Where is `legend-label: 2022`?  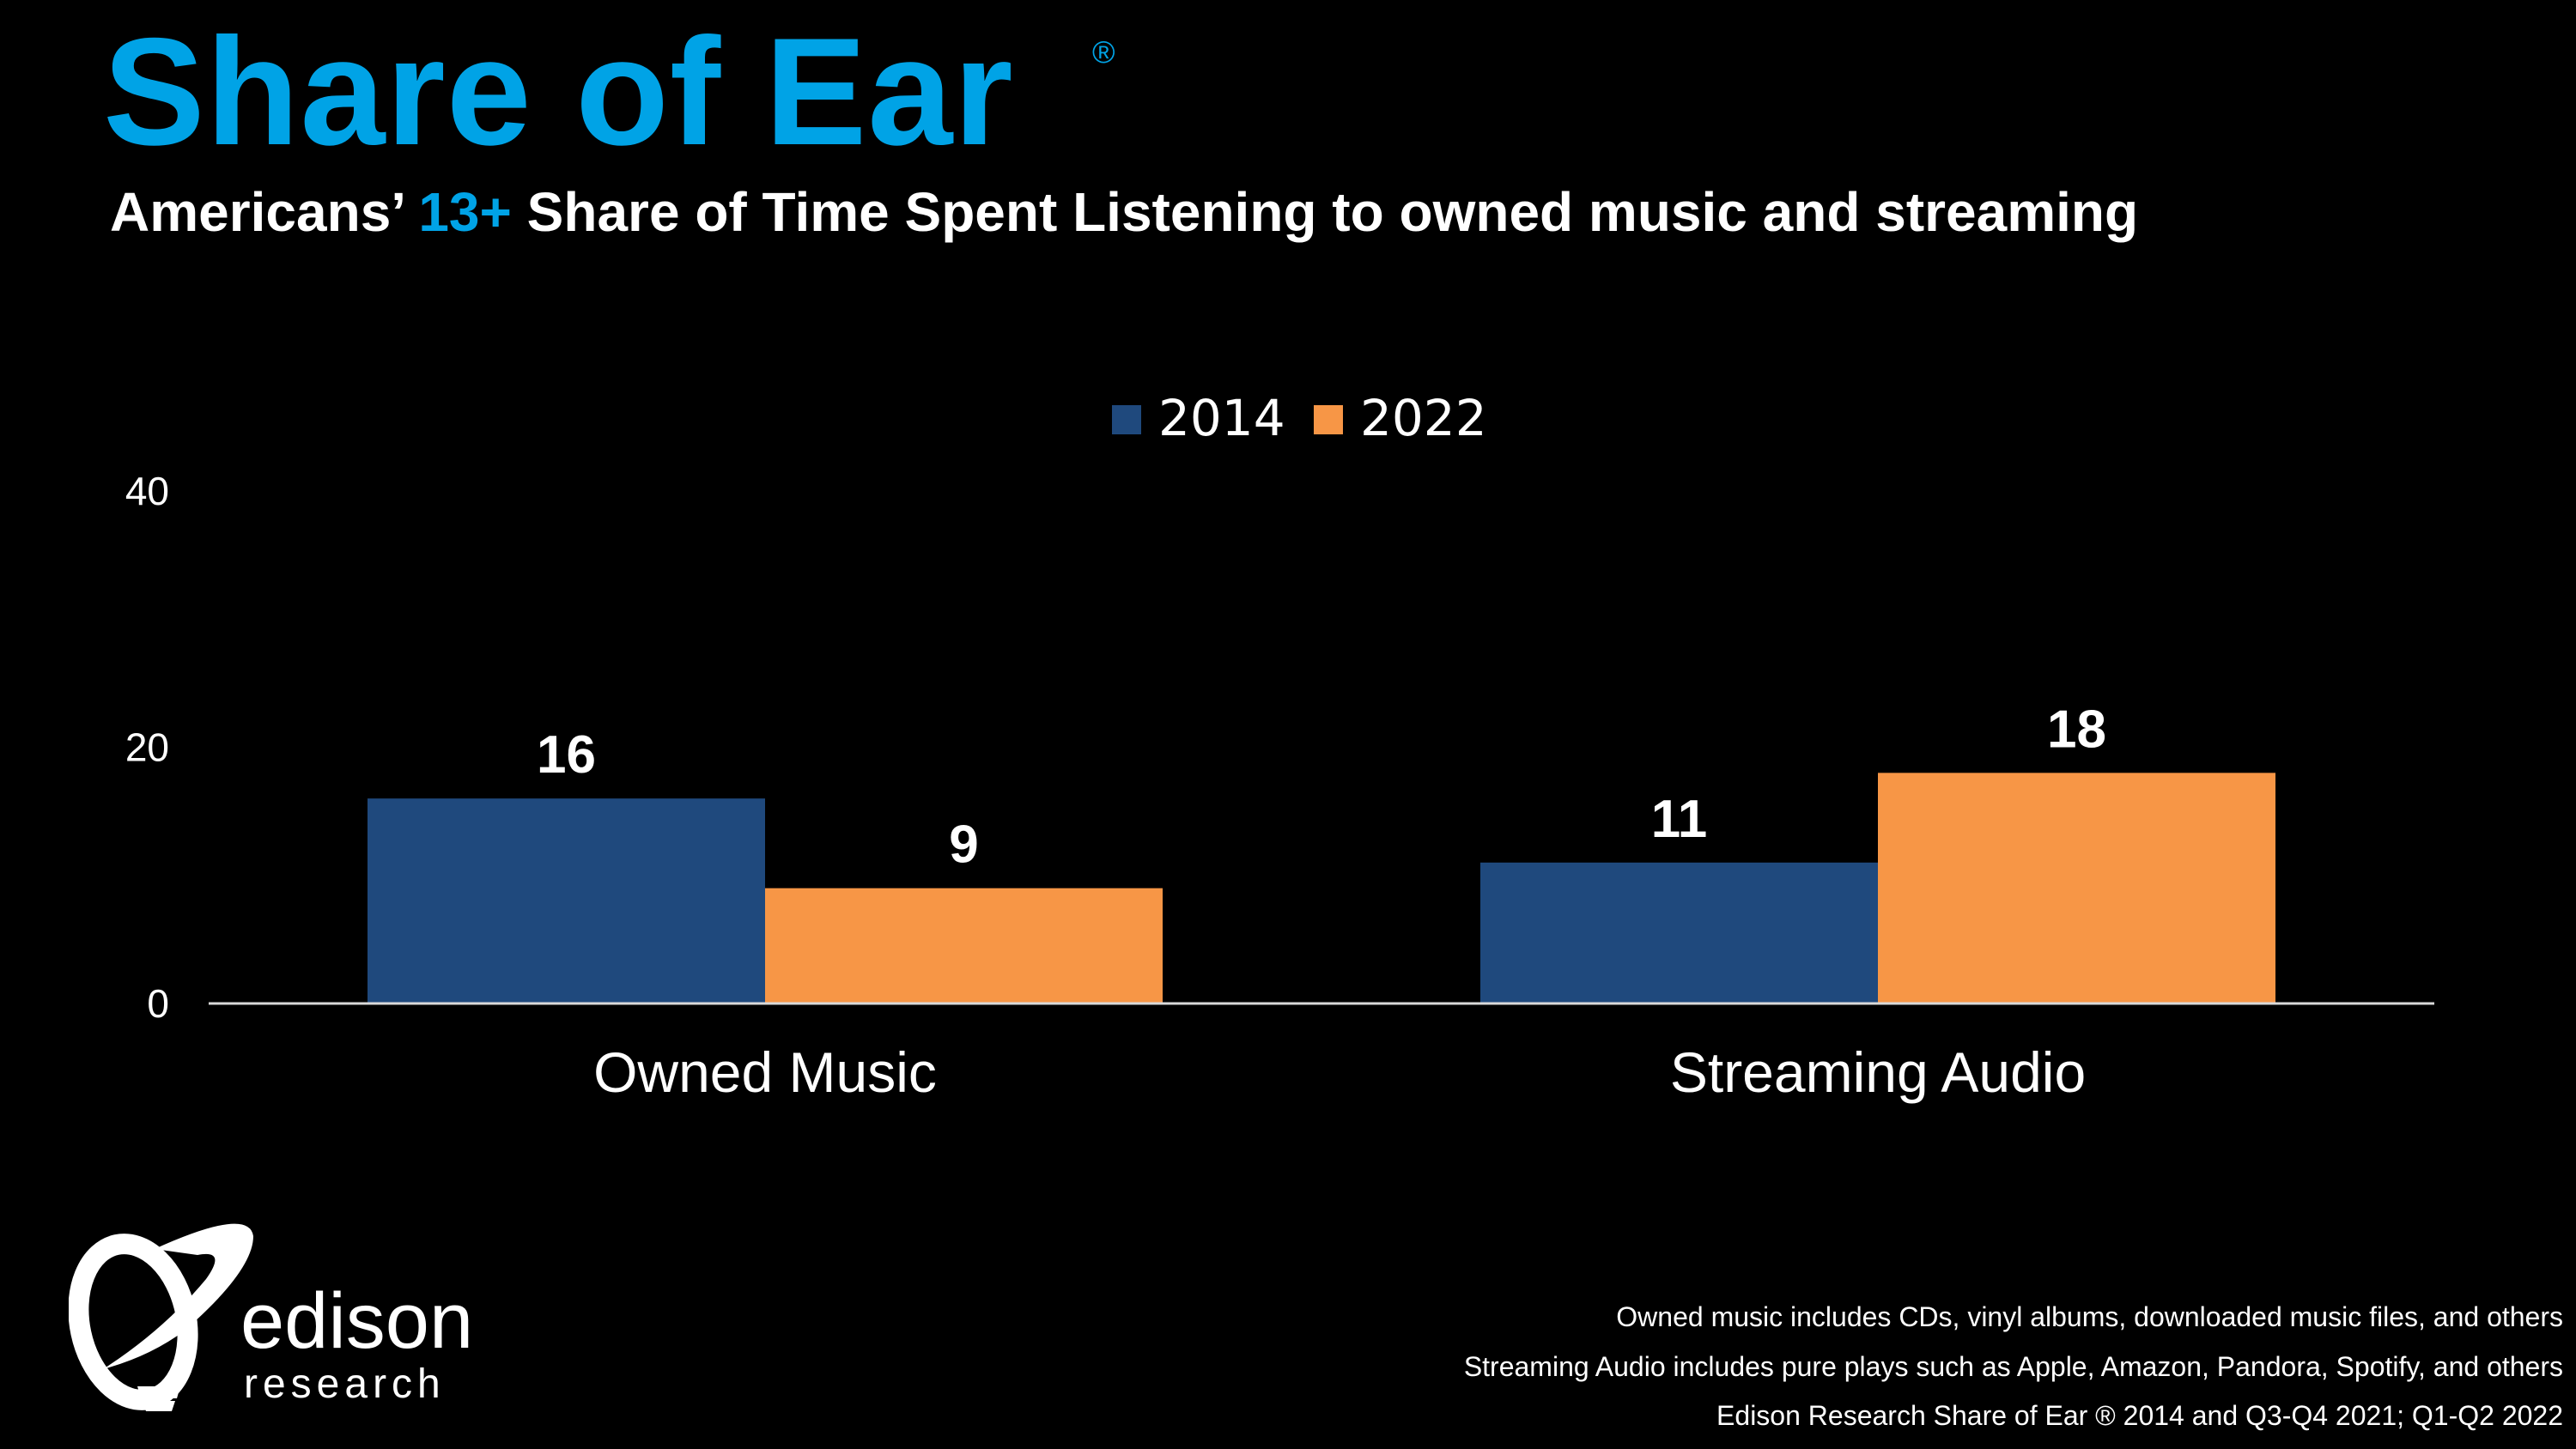 legend-label: 2022 is located at coordinates (1423, 418).